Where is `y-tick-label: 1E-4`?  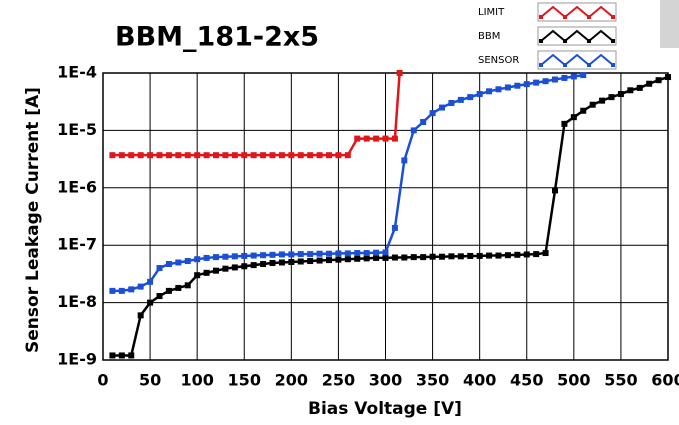
y-tick-label: 1E-4 is located at coordinates (77, 72).